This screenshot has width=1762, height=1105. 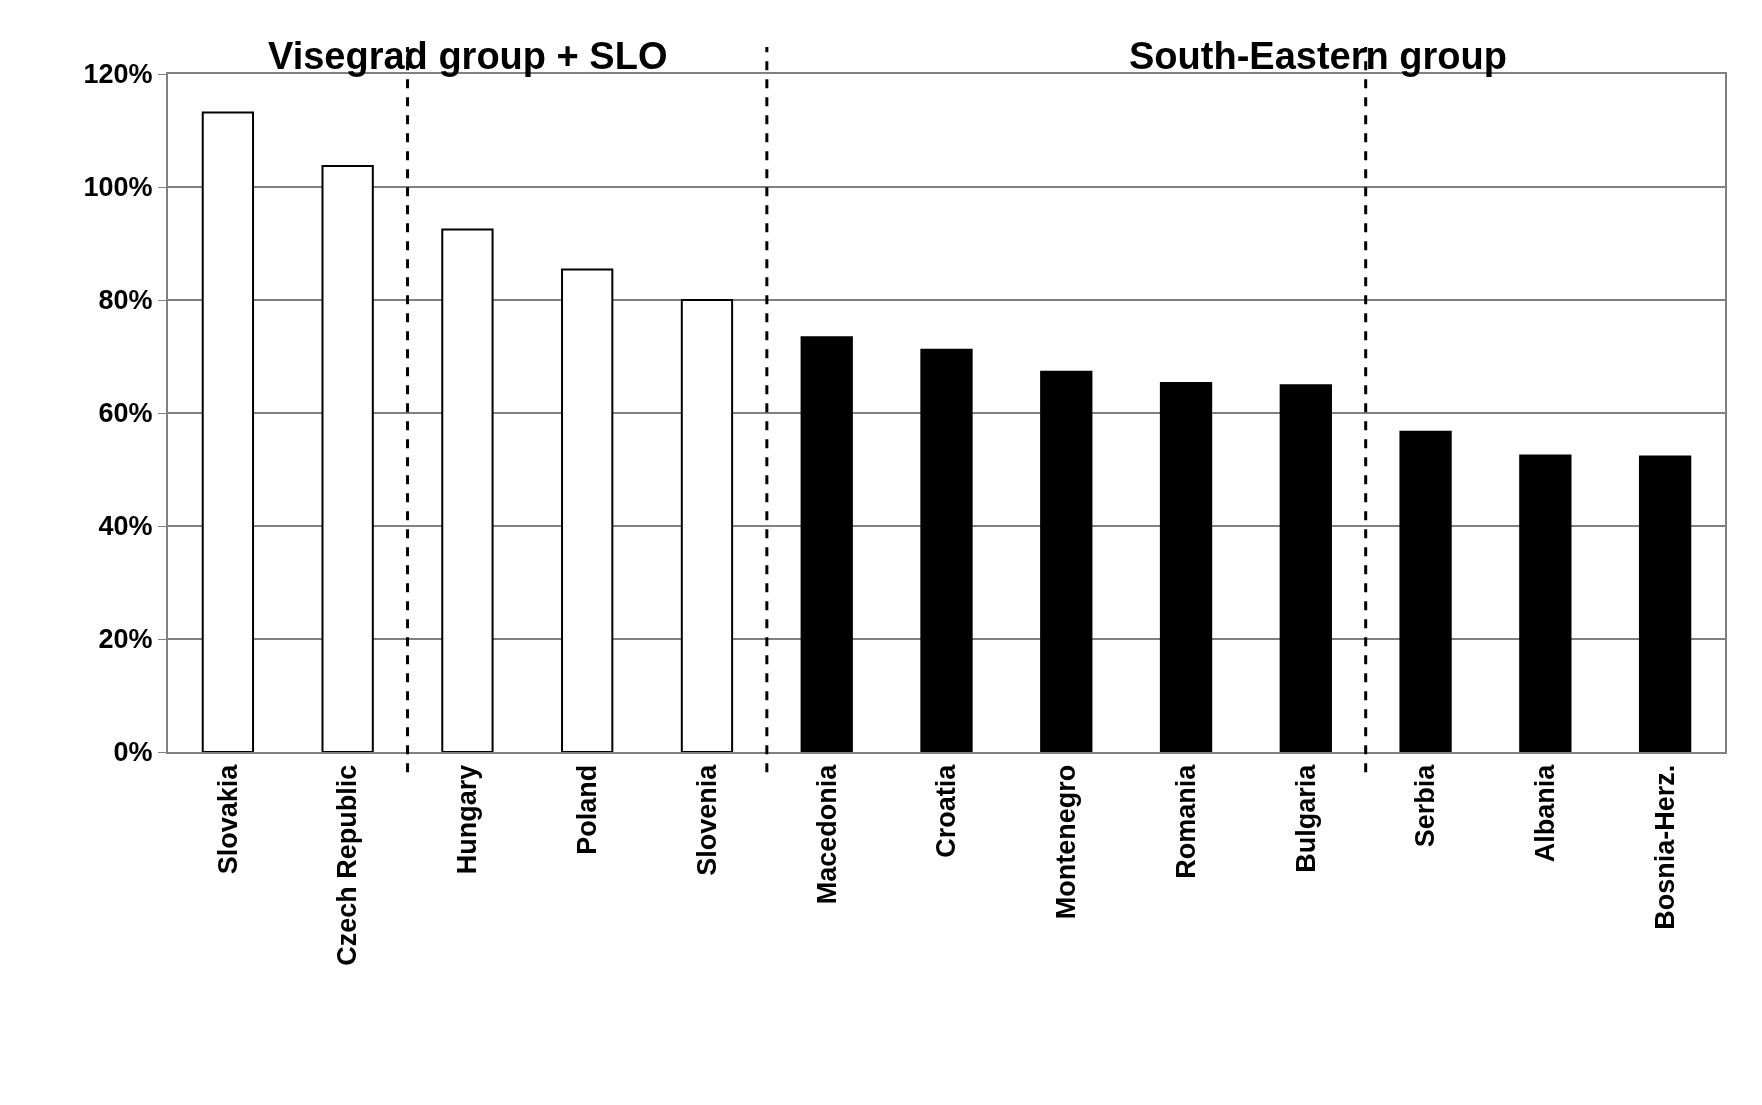 I want to click on x-tick-label: Croatia, so click(x=946, y=810).